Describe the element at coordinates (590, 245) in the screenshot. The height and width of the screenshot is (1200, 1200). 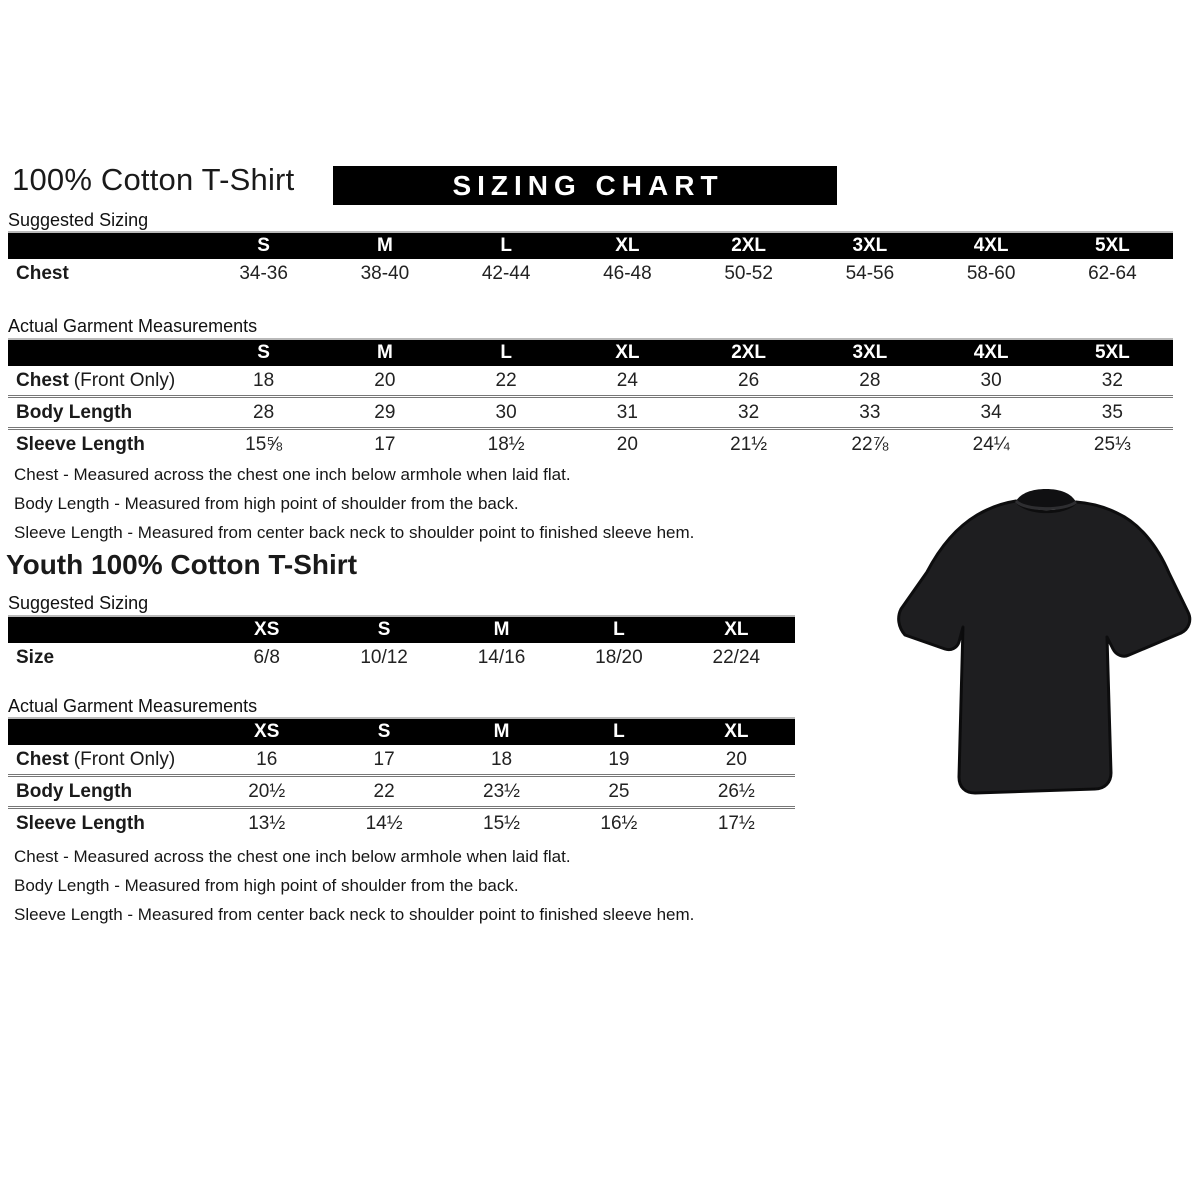
I see `adult-suggested-header-row: S M L XL 2XL 3XL 4XL 5XL` at that location.